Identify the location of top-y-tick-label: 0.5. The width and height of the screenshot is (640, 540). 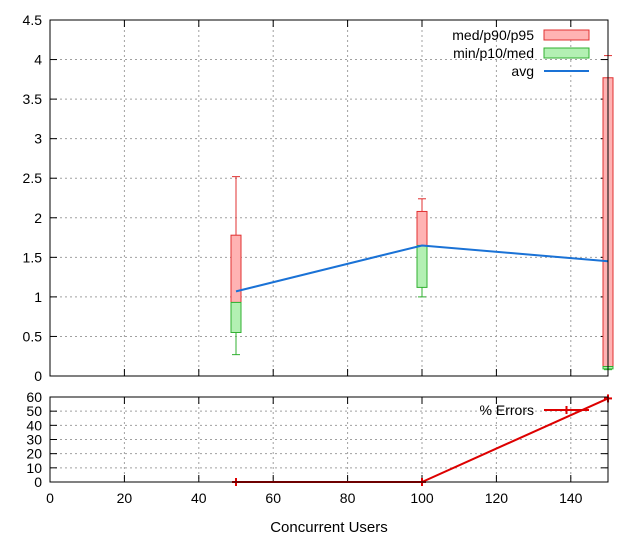
(33, 336).